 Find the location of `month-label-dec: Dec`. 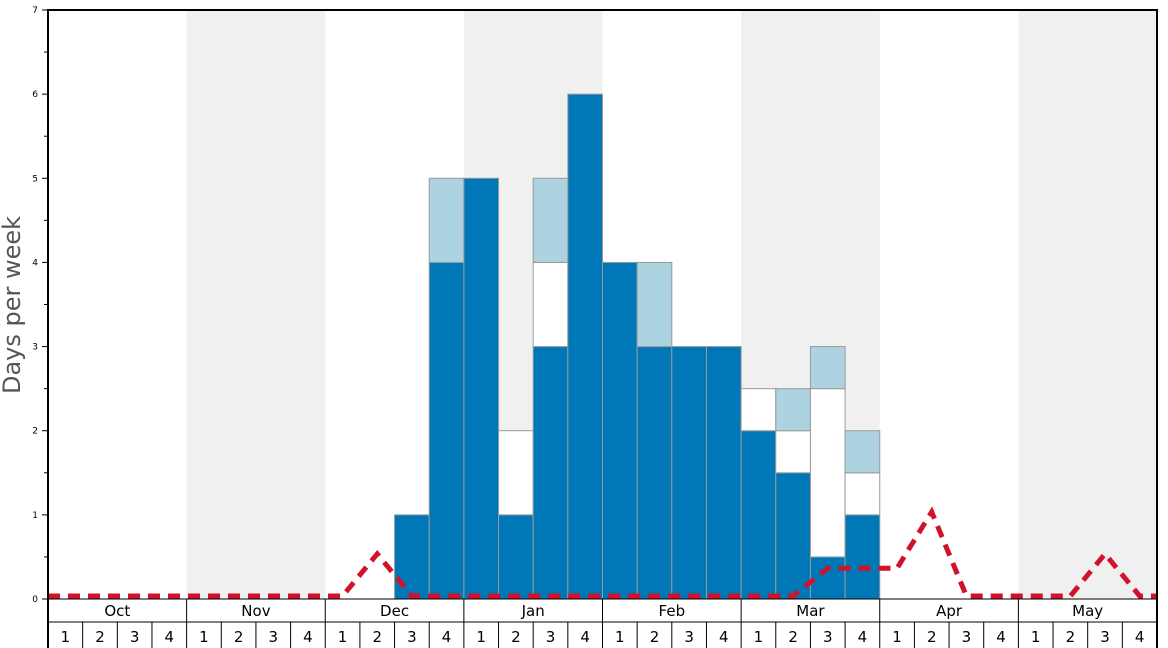

month-label-dec: Dec is located at coordinates (394, 611).